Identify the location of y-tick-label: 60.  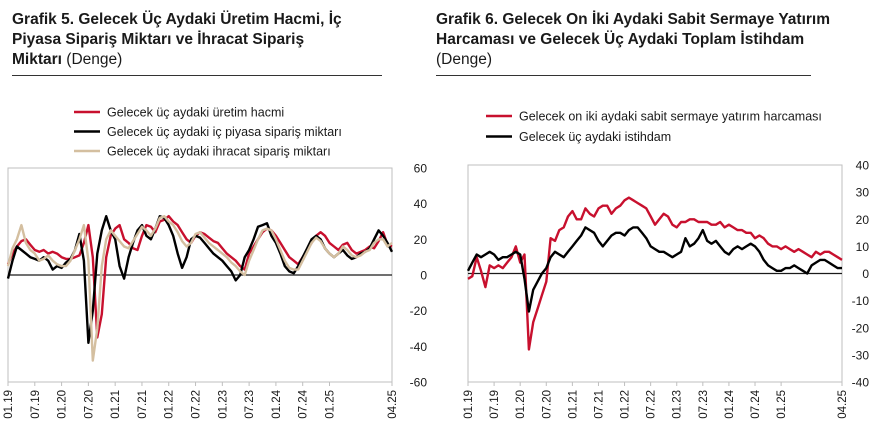
(421, 169).